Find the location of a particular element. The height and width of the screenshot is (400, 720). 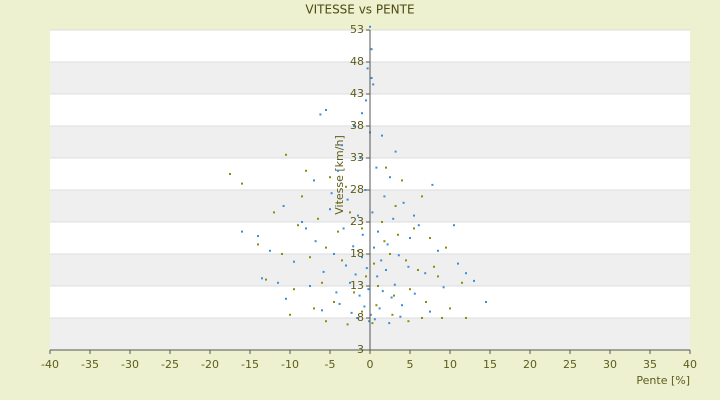

y-axis-label: Vitesse [km/h] is located at coordinates (339, 175).